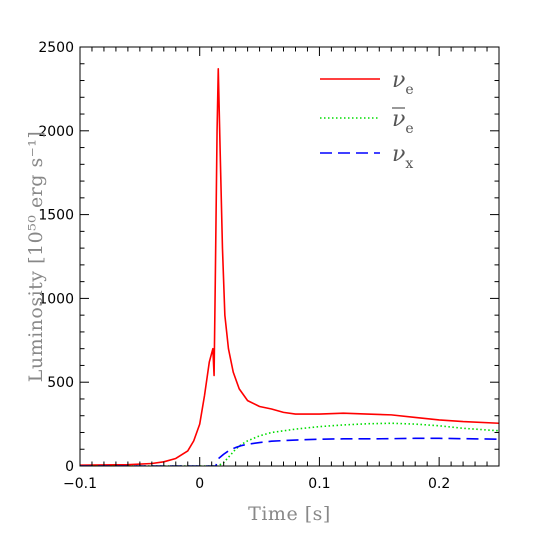 The height and width of the screenshot is (545, 545). I want to click on y-tick-label: 2500, so click(56, 48).